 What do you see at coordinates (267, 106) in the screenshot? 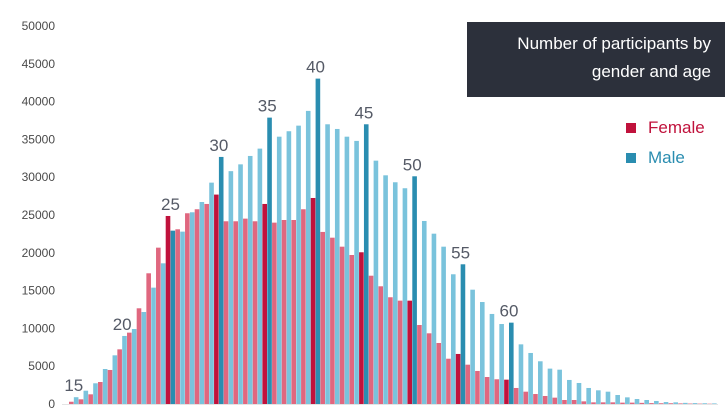
I see `age-label: 35` at bounding box center [267, 106].